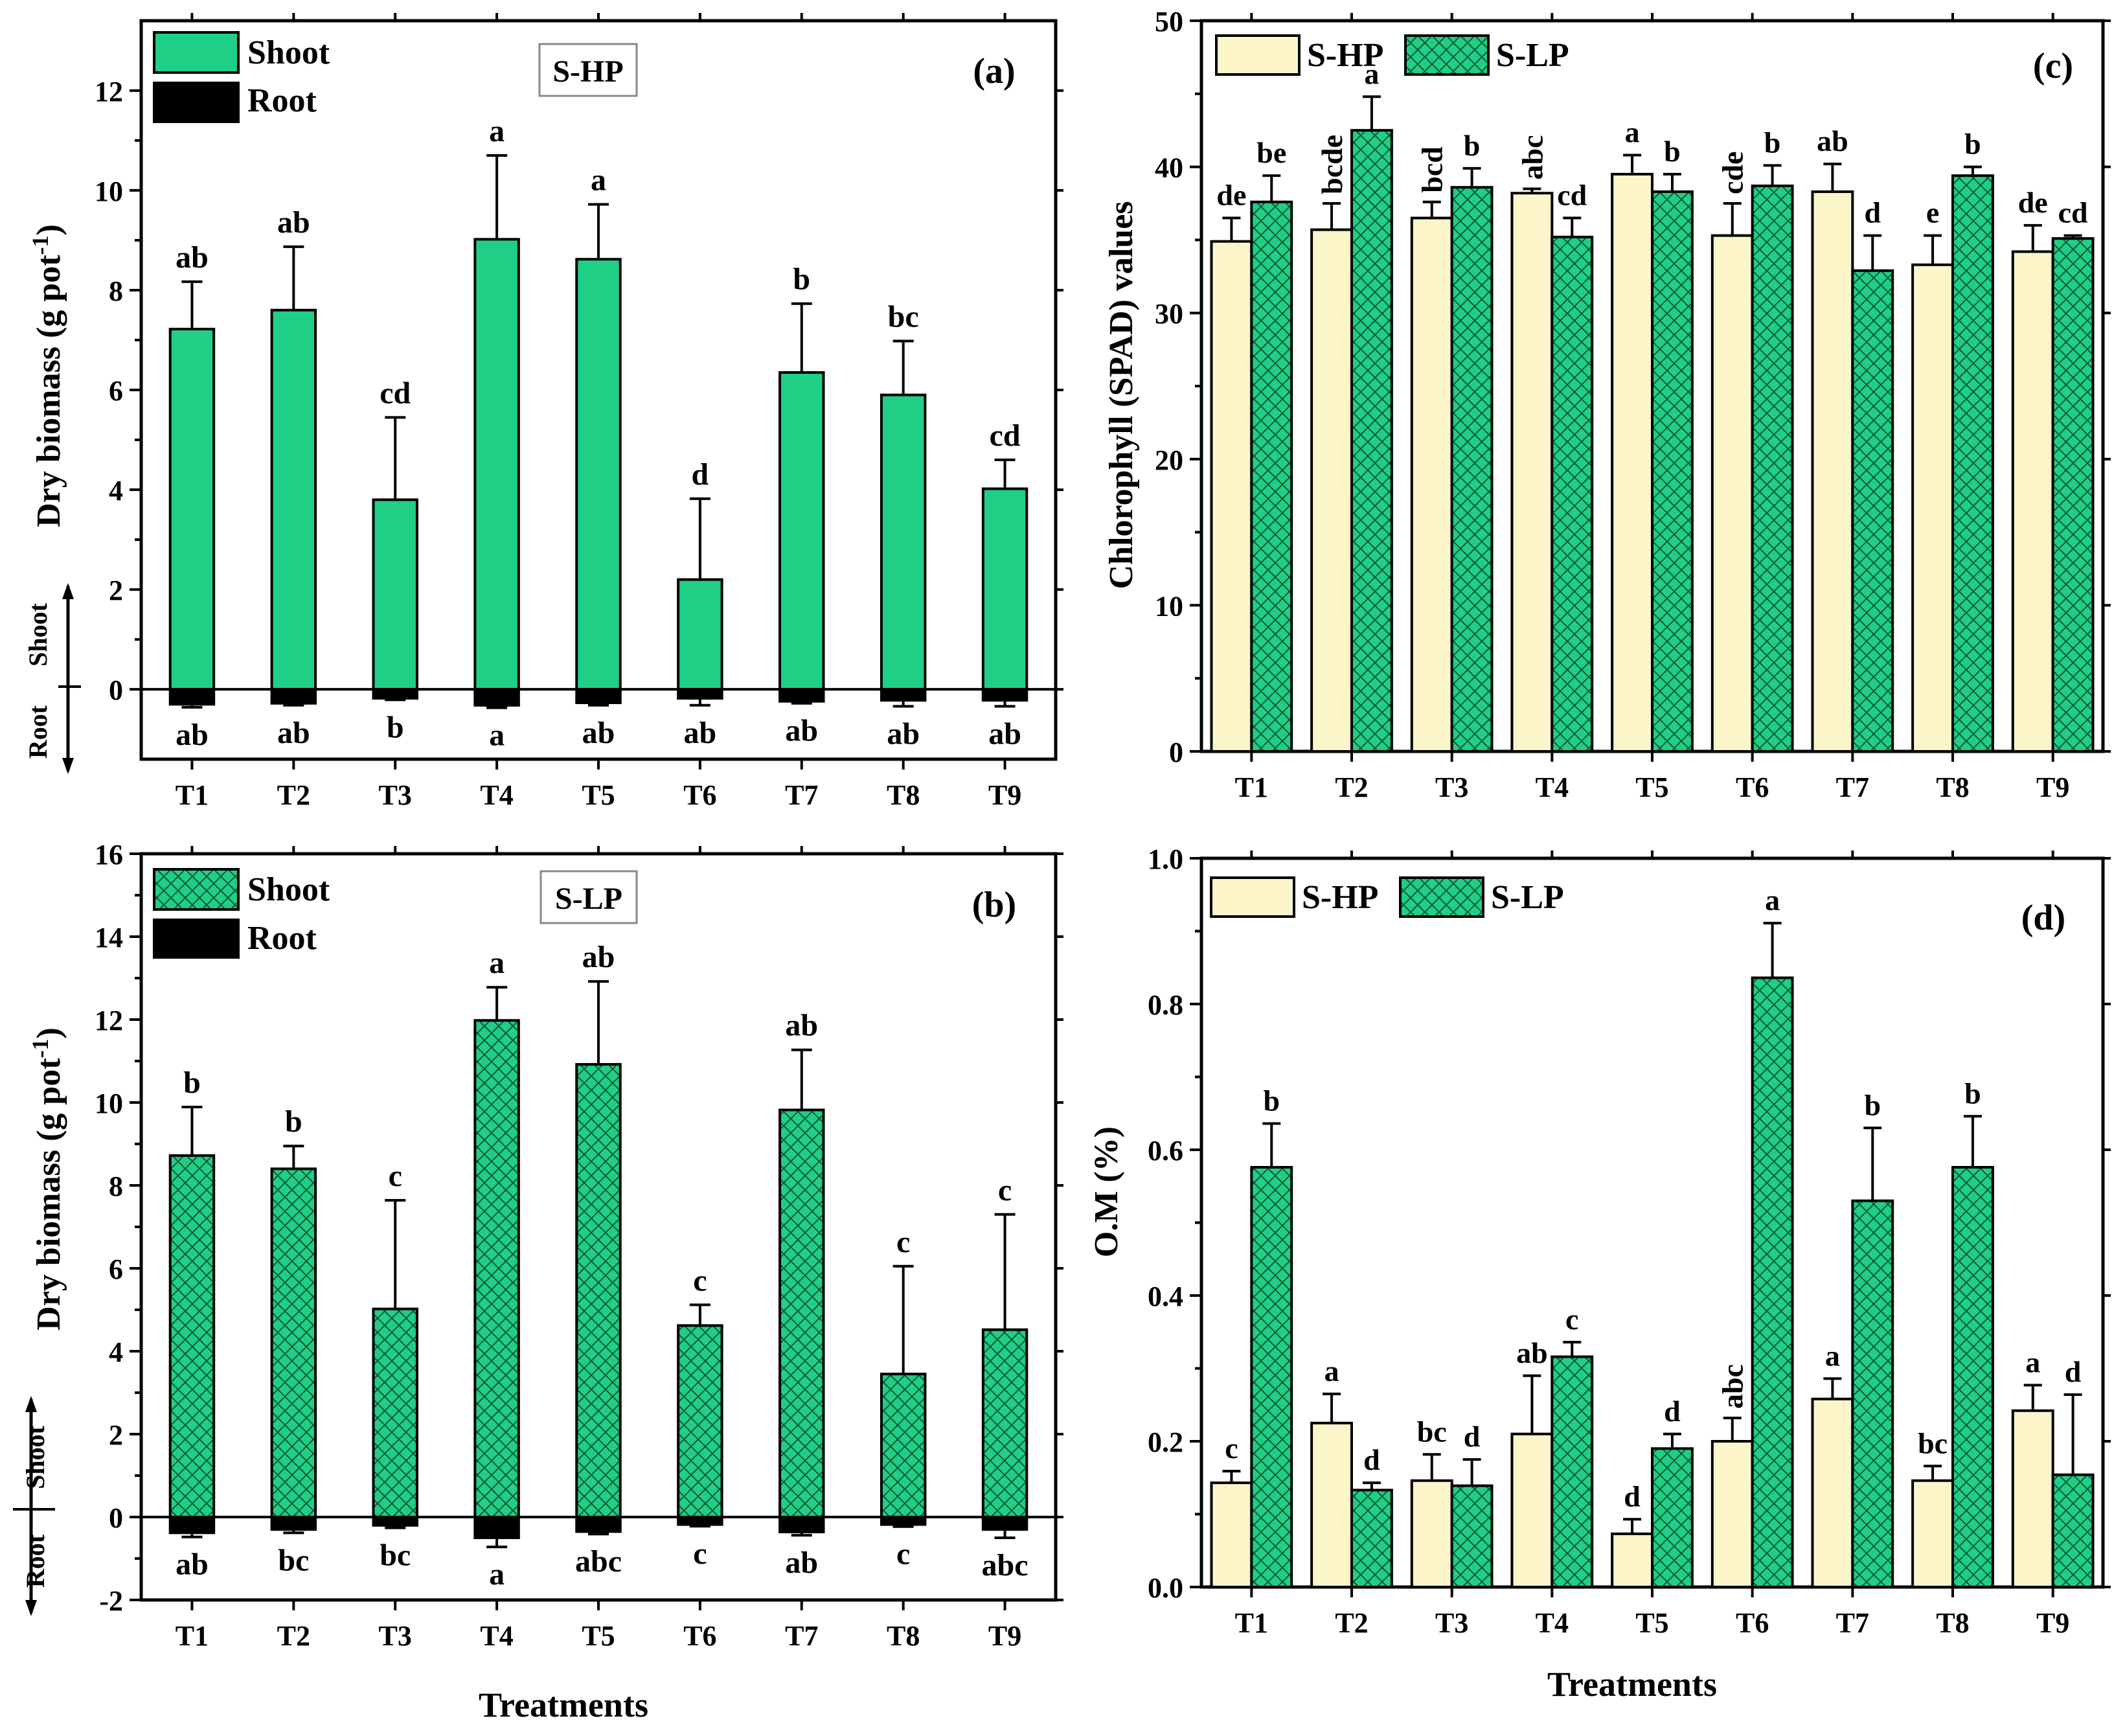 This screenshot has height=1736, width=2125. What do you see at coordinates (40, 245) in the screenshot?
I see `panel-a-y-axis-title-sup: -1` at bounding box center [40, 245].